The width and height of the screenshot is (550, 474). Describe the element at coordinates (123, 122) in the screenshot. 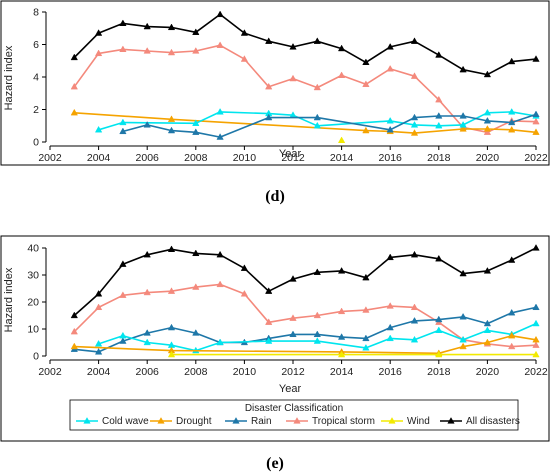

I see `point-d-cold-wave-2005` at that location.